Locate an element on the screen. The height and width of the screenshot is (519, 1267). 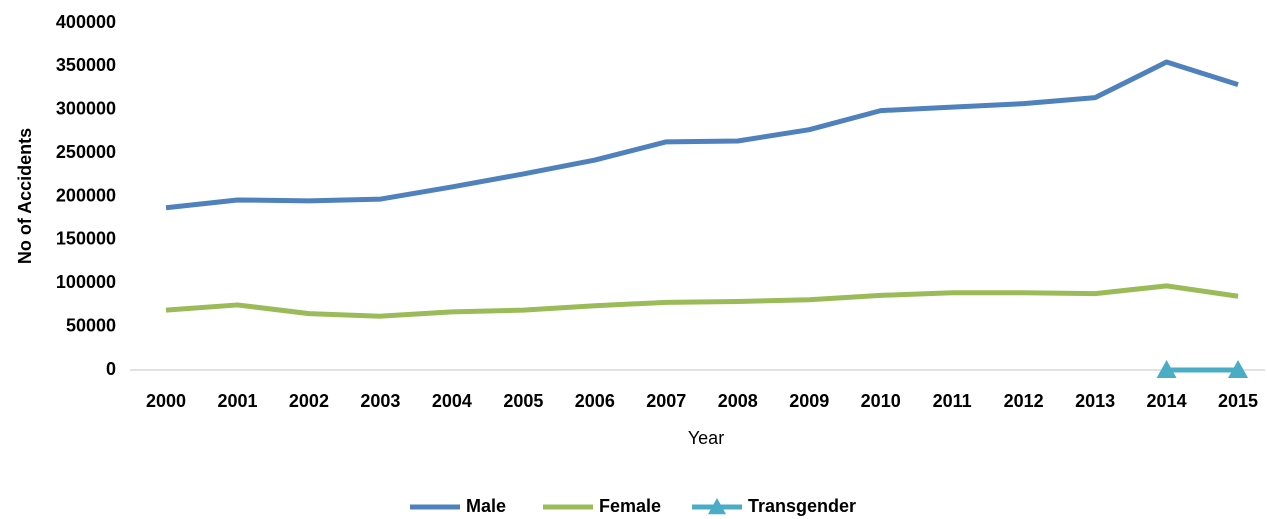
series-line is located at coordinates (702, 301).